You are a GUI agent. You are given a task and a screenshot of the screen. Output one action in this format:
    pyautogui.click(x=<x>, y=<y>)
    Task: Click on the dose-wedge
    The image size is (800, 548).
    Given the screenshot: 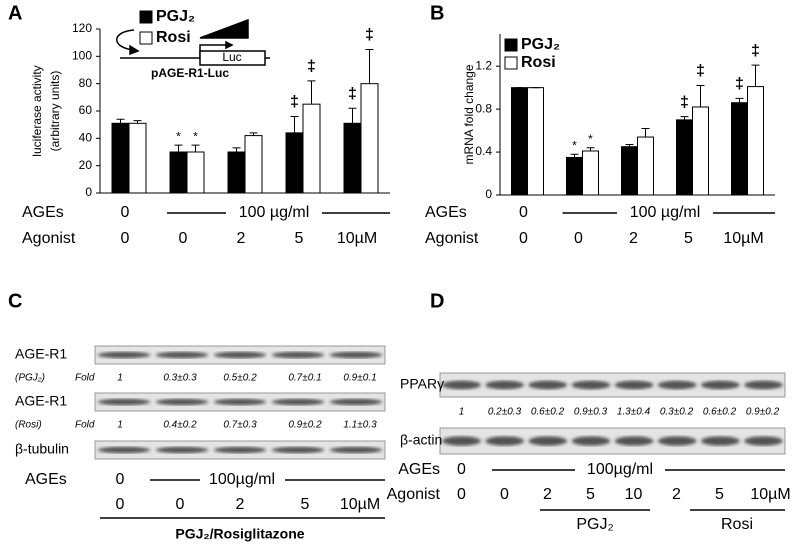 What is the action you would take?
    pyautogui.click(x=224, y=28)
    